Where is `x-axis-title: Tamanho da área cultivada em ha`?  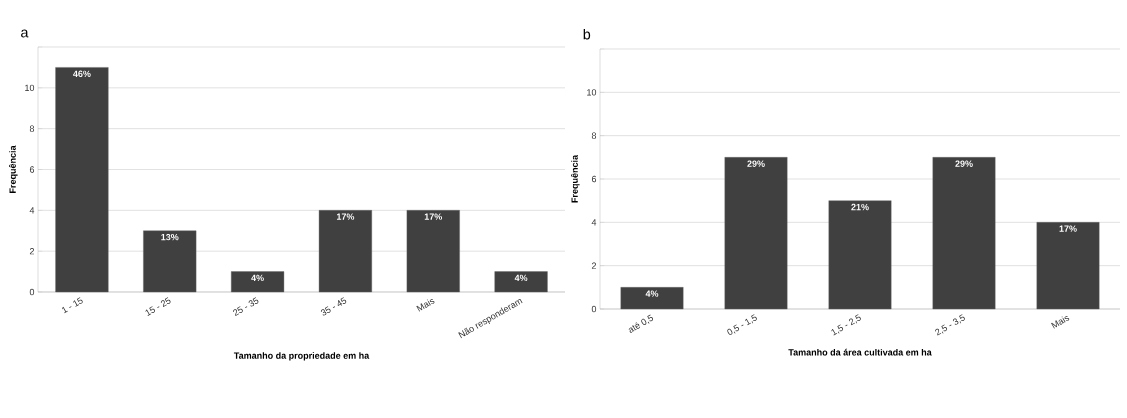
x-axis-title: Tamanho da área cultivada em ha is located at coordinates (860, 352).